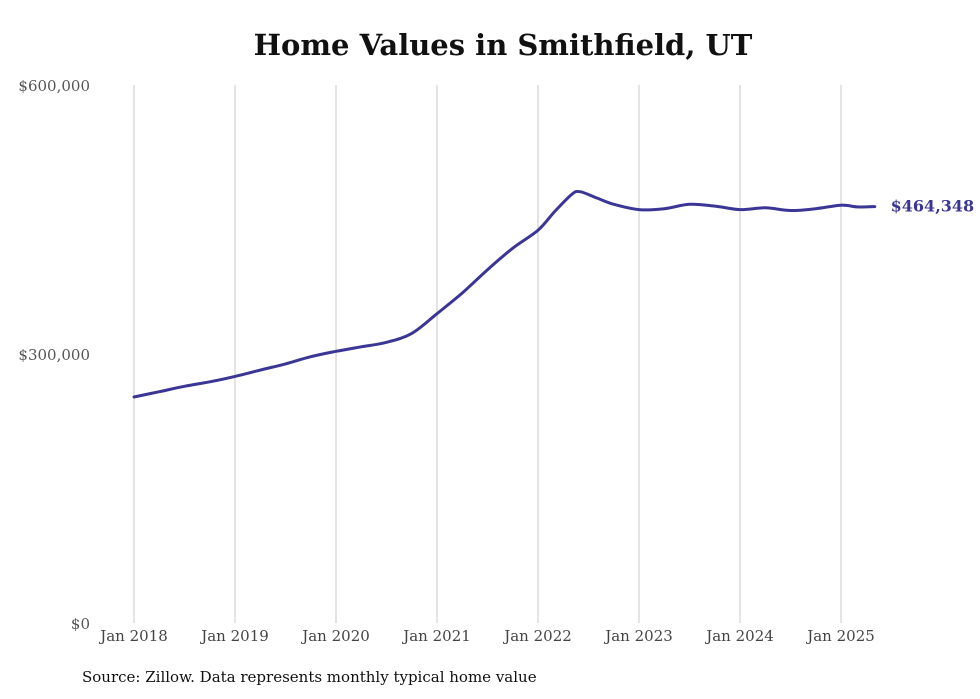 This screenshot has width=980, height=699. I want to click on y-axis-ticks: $0 $300,000 $600,000, so click(54, 355).